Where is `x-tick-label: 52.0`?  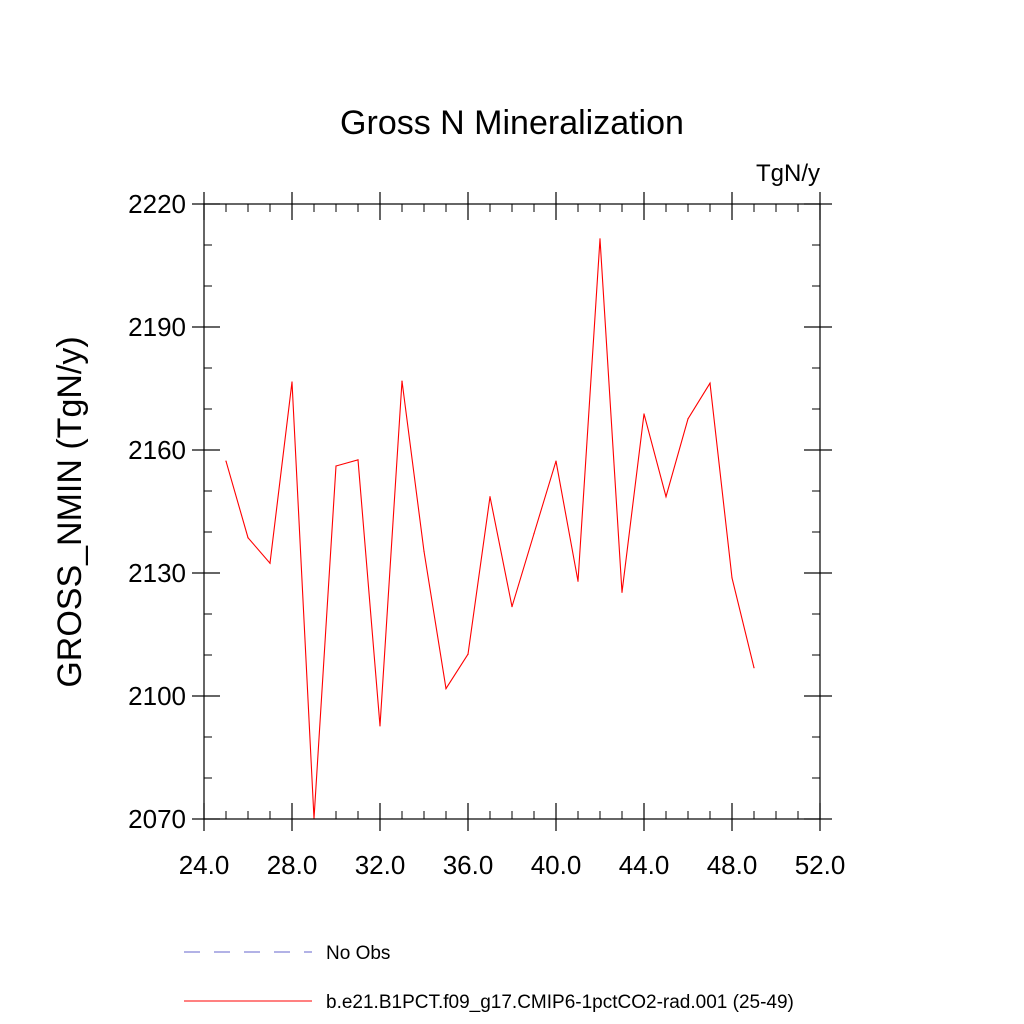 x-tick-label: 52.0 is located at coordinates (820, 865).